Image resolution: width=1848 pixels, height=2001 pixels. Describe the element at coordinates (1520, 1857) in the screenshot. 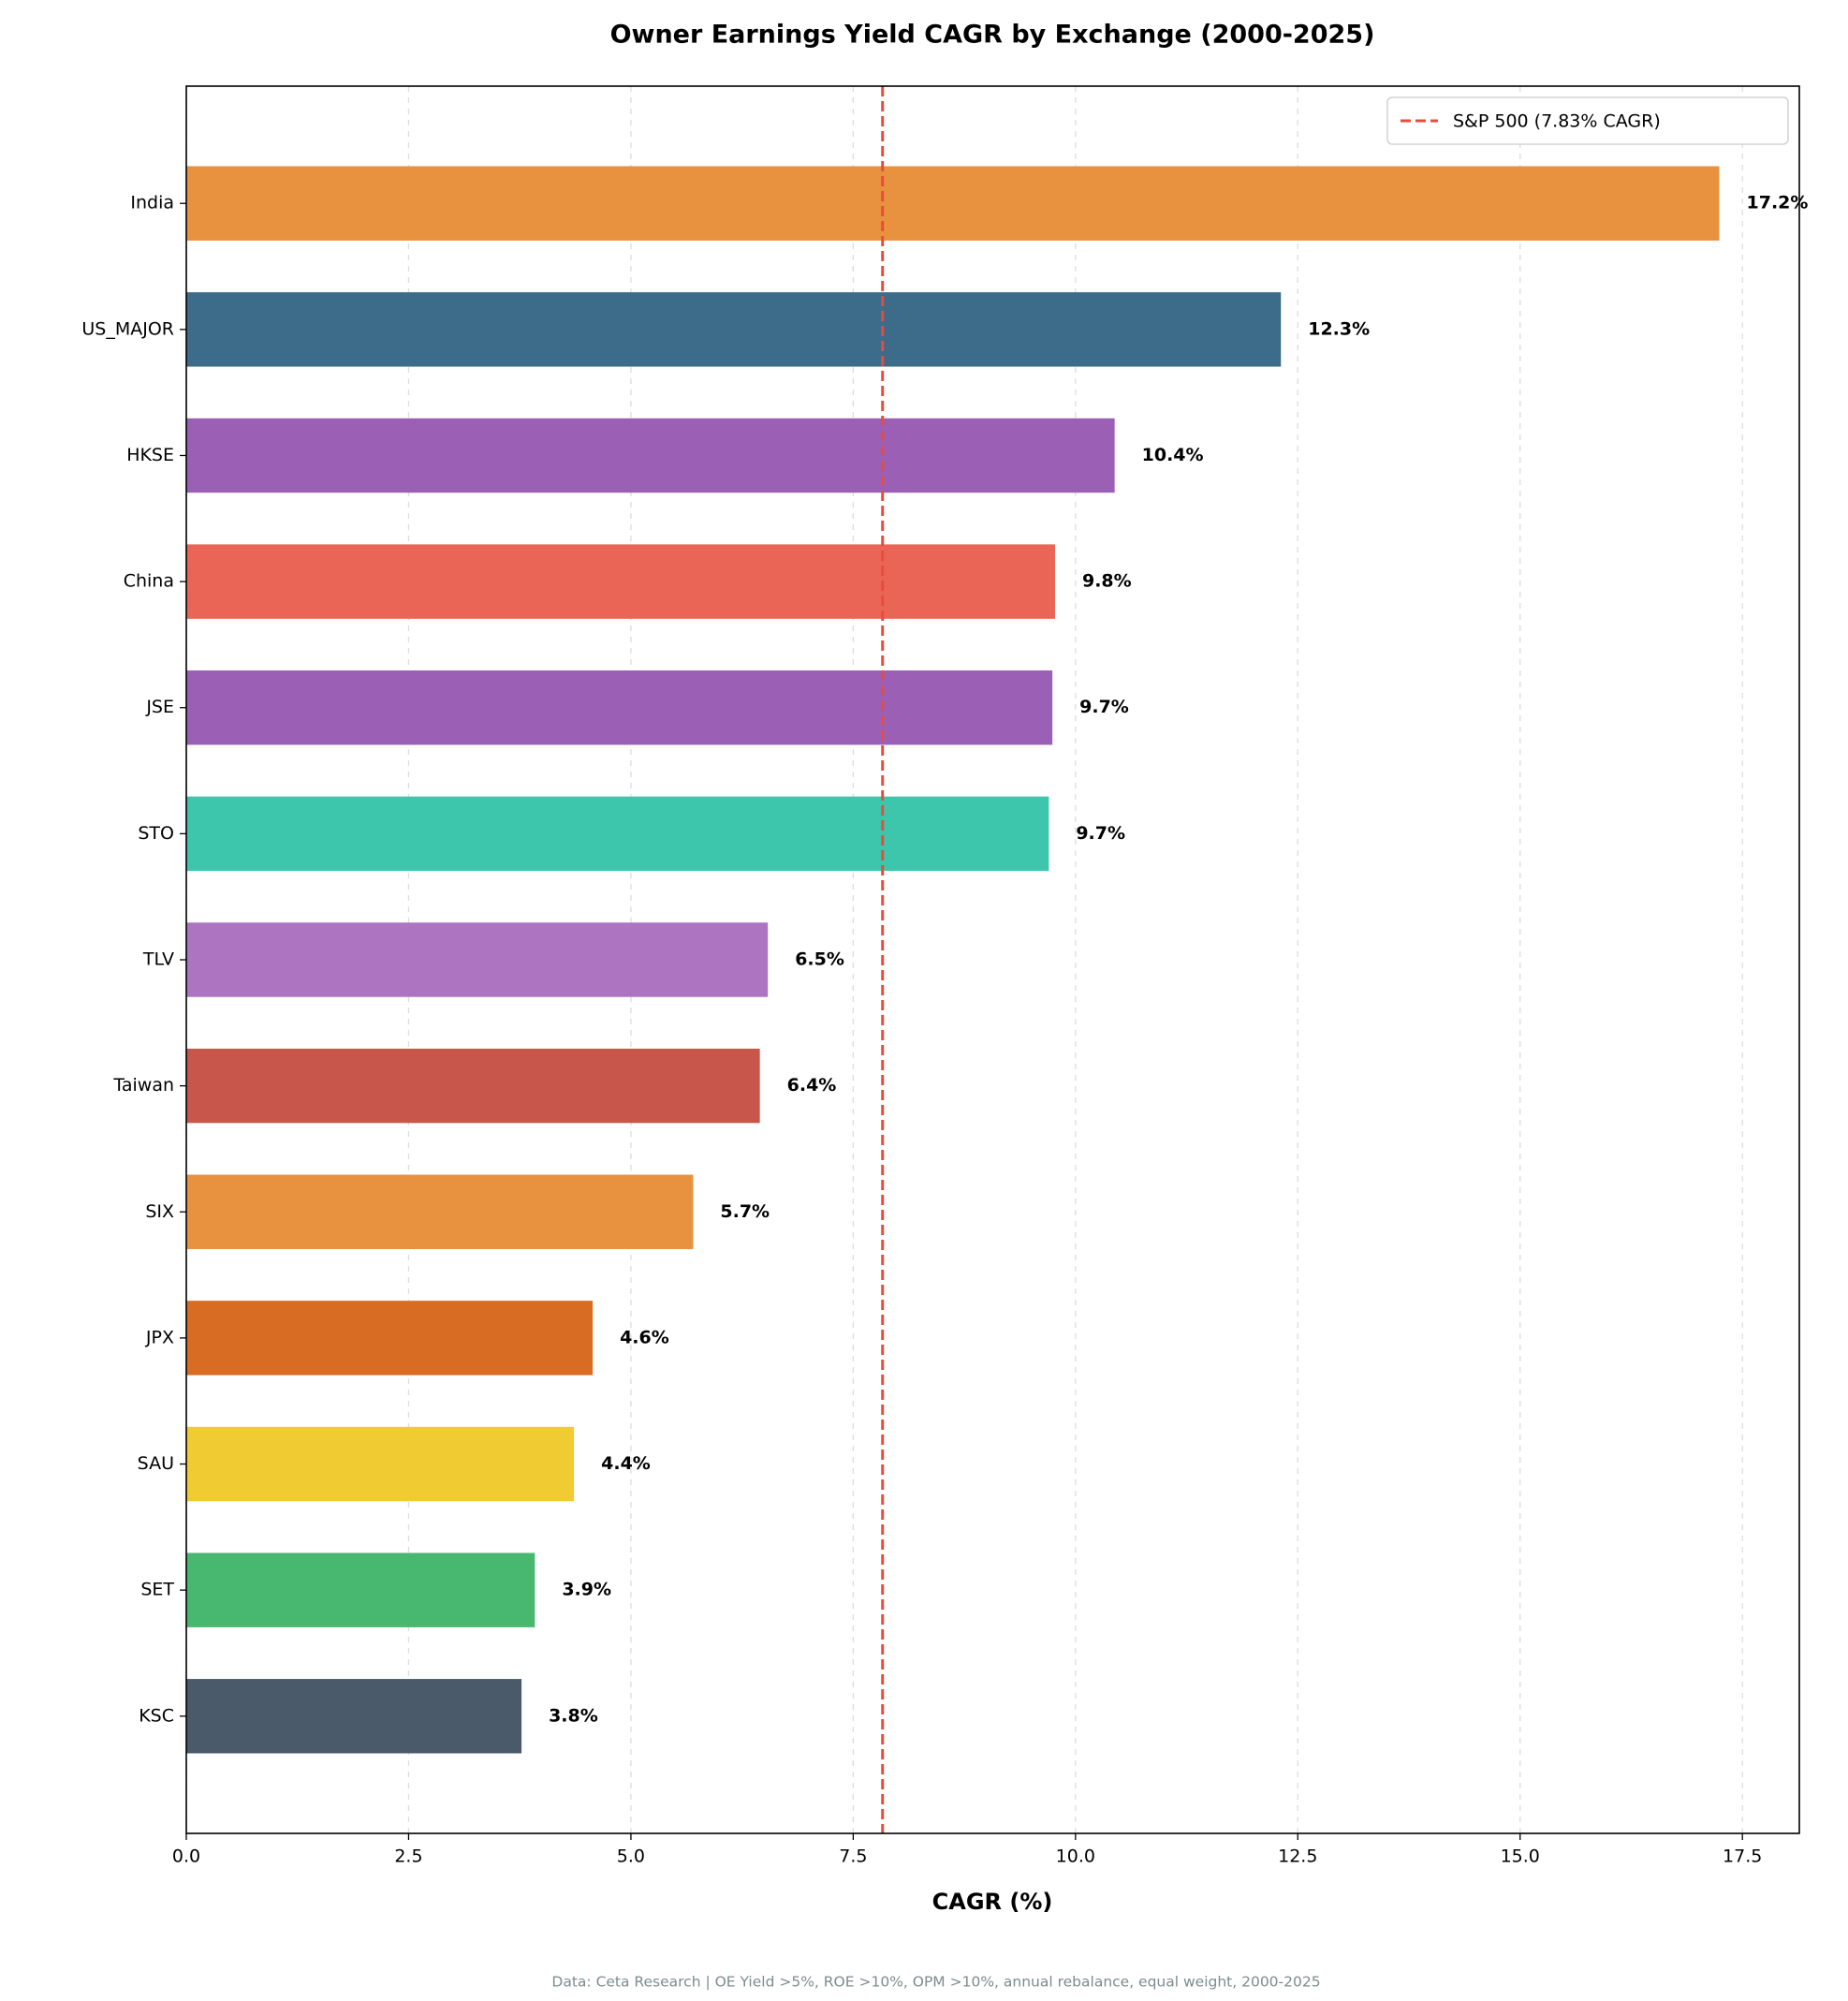

I see `x-tick-label: 15.0` at that location.